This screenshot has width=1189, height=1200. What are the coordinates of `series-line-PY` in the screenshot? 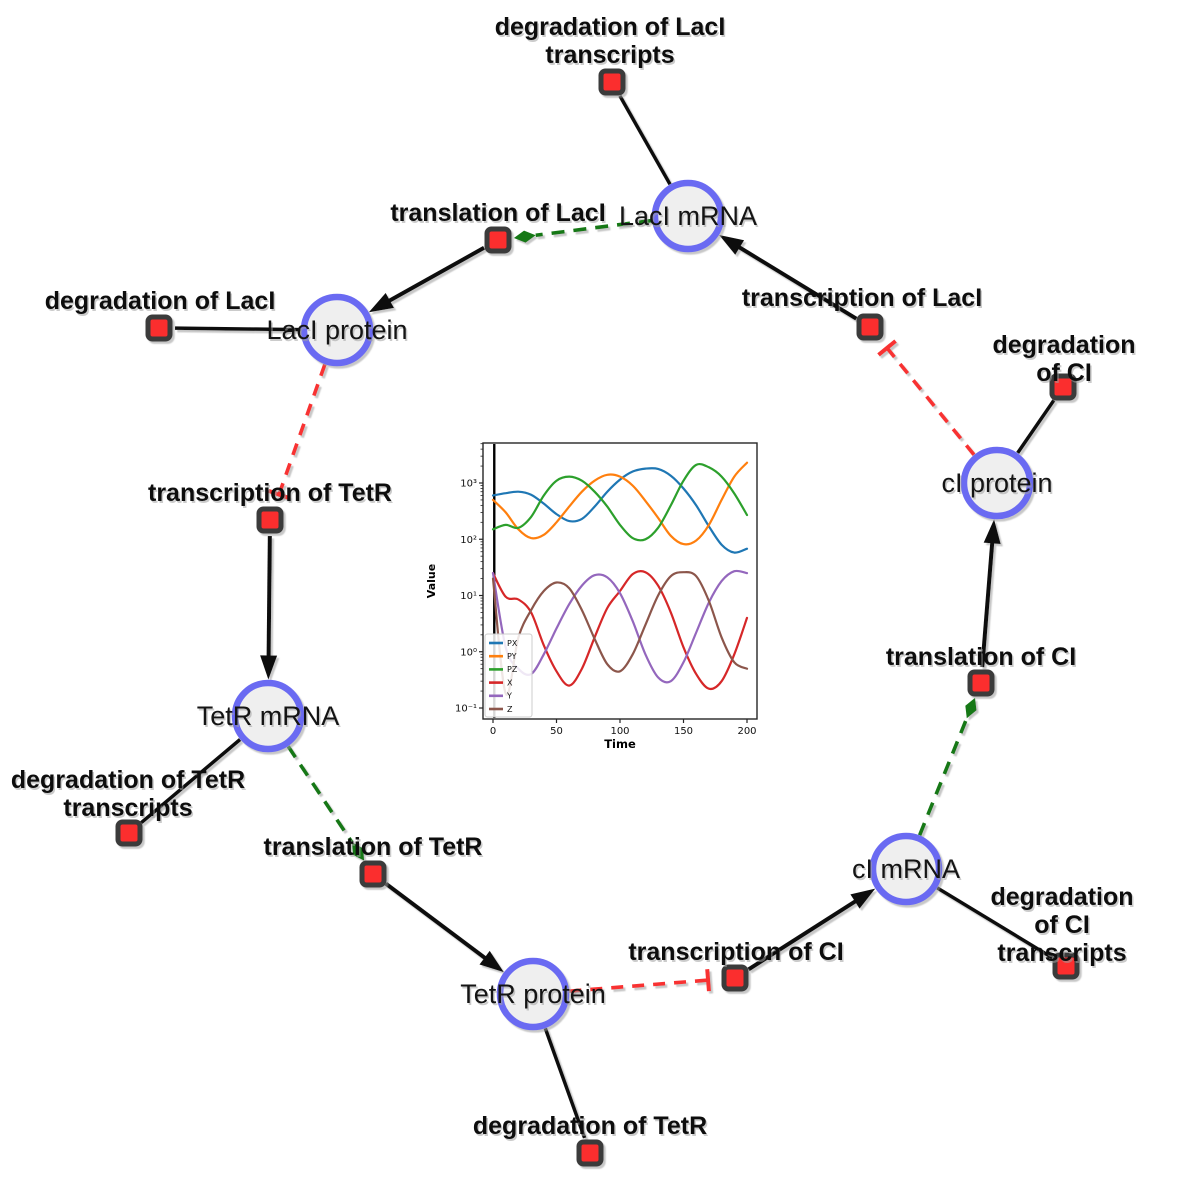 It's located at (620, 503).